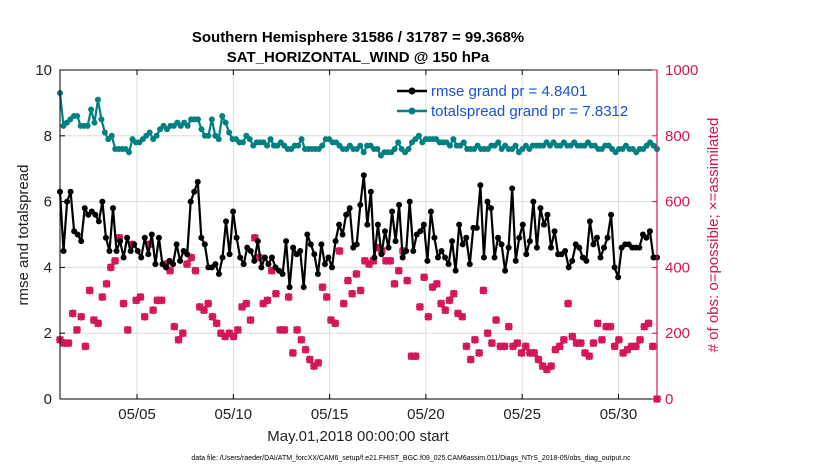 This screenshot has width=830, height=470. What do you see at coordinates (675, 235) in the screenshot?
I see `y-axis-right-ticks: 0 200 400 600 800 1000` at bounding box center [675, 235].